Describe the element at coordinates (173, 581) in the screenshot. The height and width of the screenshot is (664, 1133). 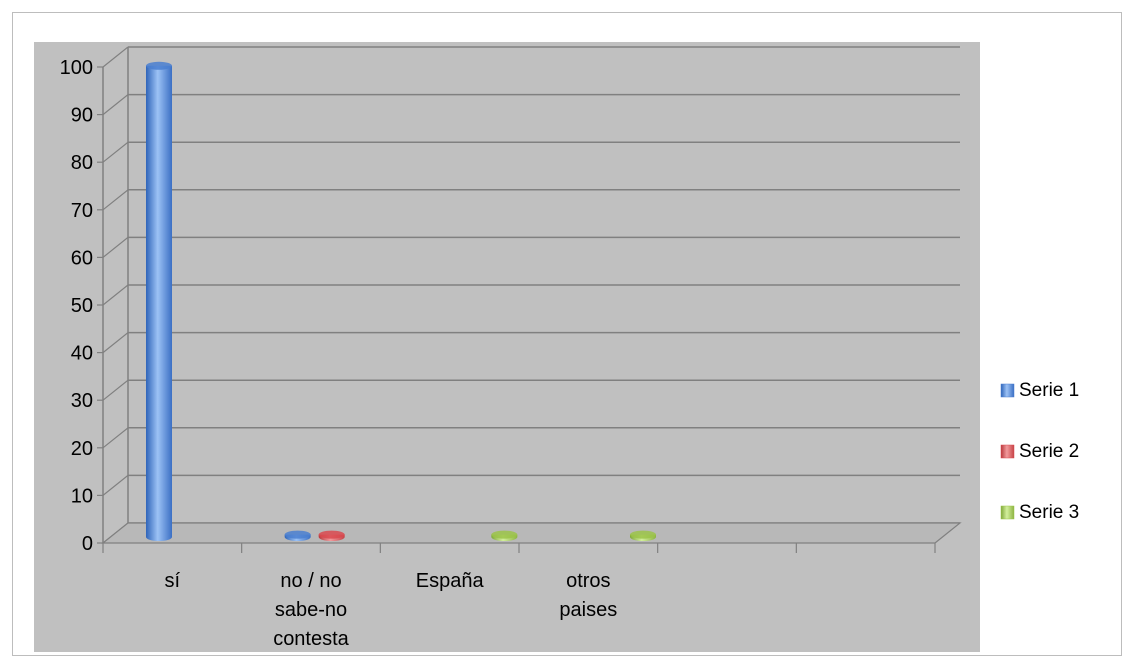
I see `x-tick-label: sí` at that location.